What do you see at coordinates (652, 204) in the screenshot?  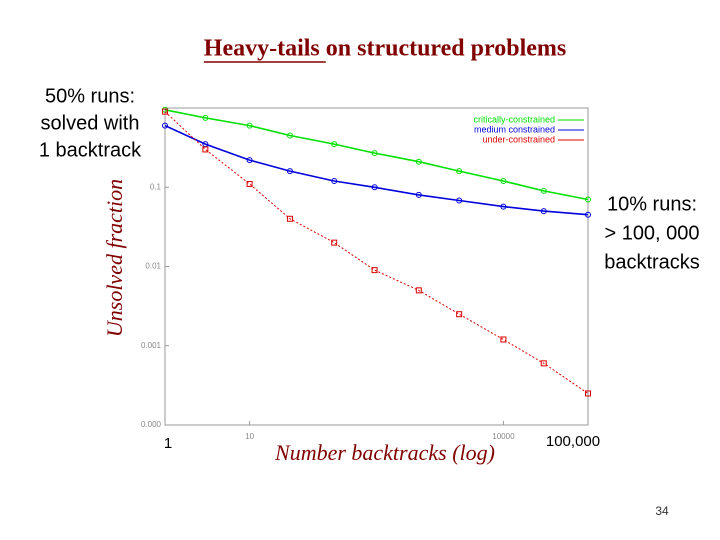 I see `annotation: 10% runs:` at bounding box center [652, 204].